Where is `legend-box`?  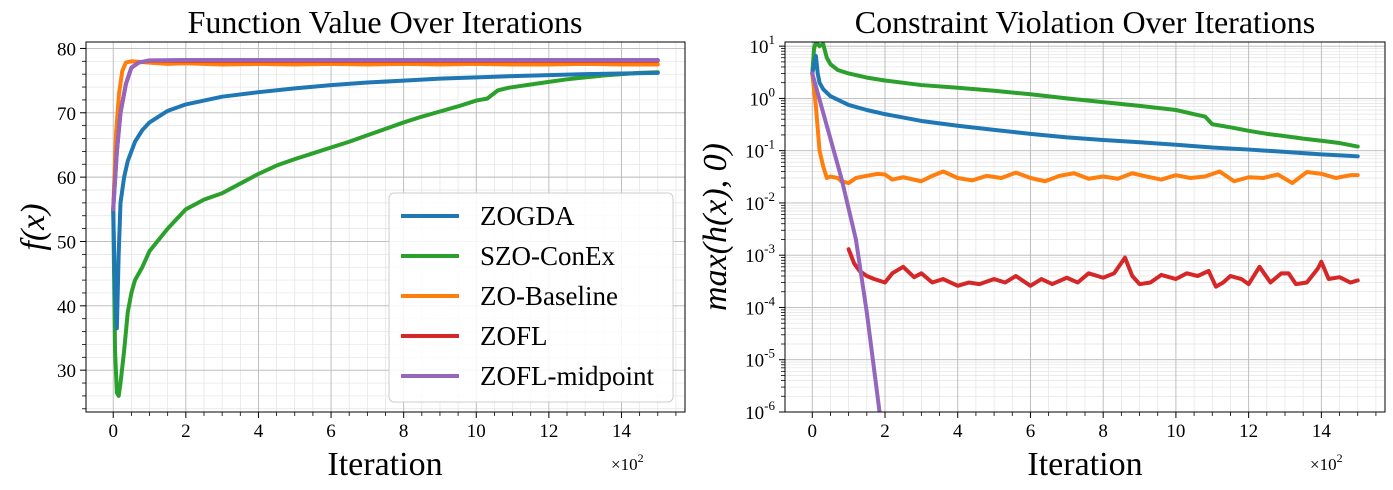
legend-box is located at coordinates (531, 297).